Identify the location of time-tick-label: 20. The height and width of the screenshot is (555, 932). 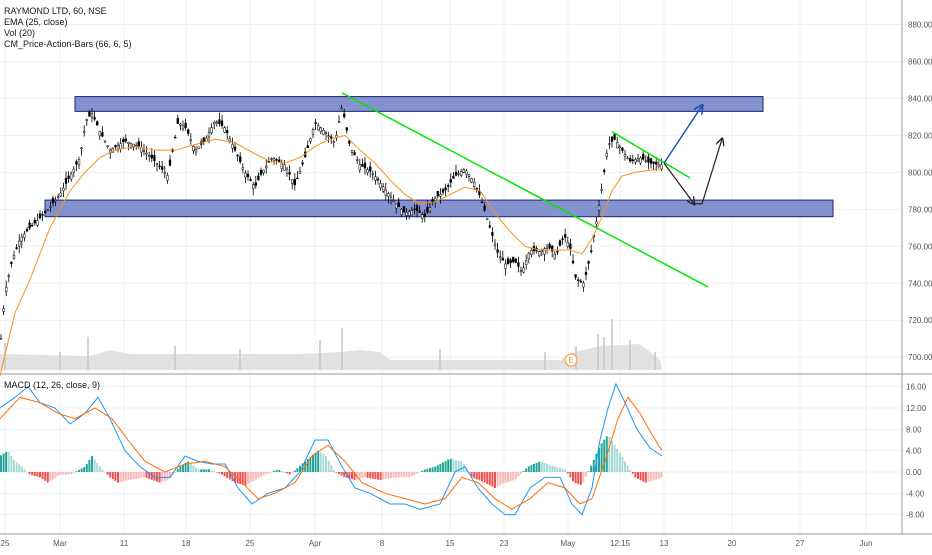
(732, 543).